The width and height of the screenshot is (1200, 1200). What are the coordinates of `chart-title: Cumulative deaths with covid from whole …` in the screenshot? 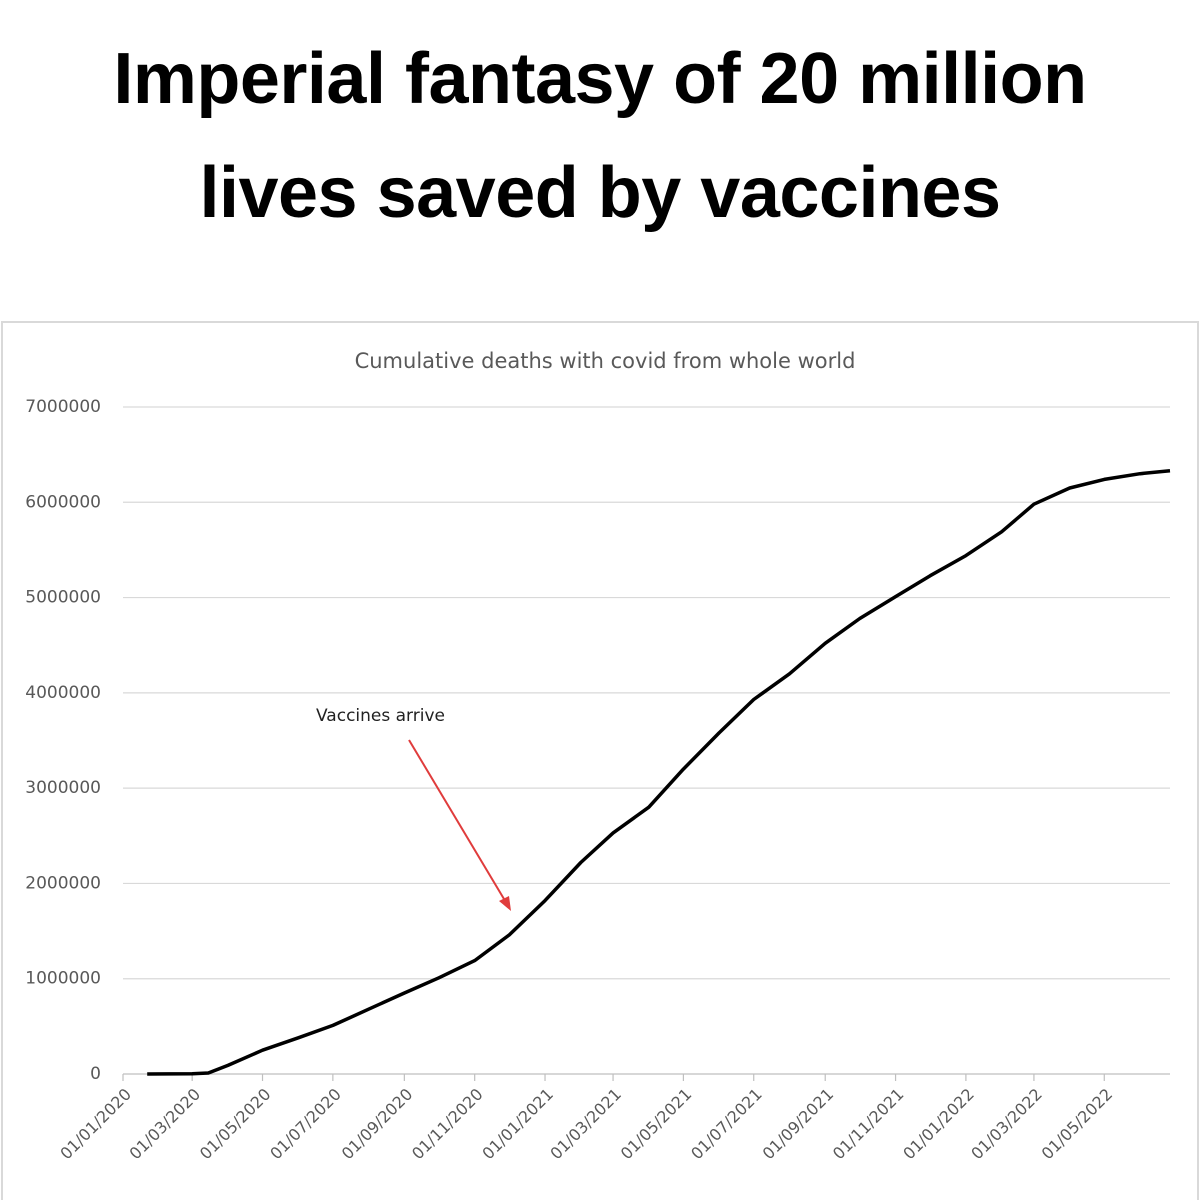 It's located at (605, 361).